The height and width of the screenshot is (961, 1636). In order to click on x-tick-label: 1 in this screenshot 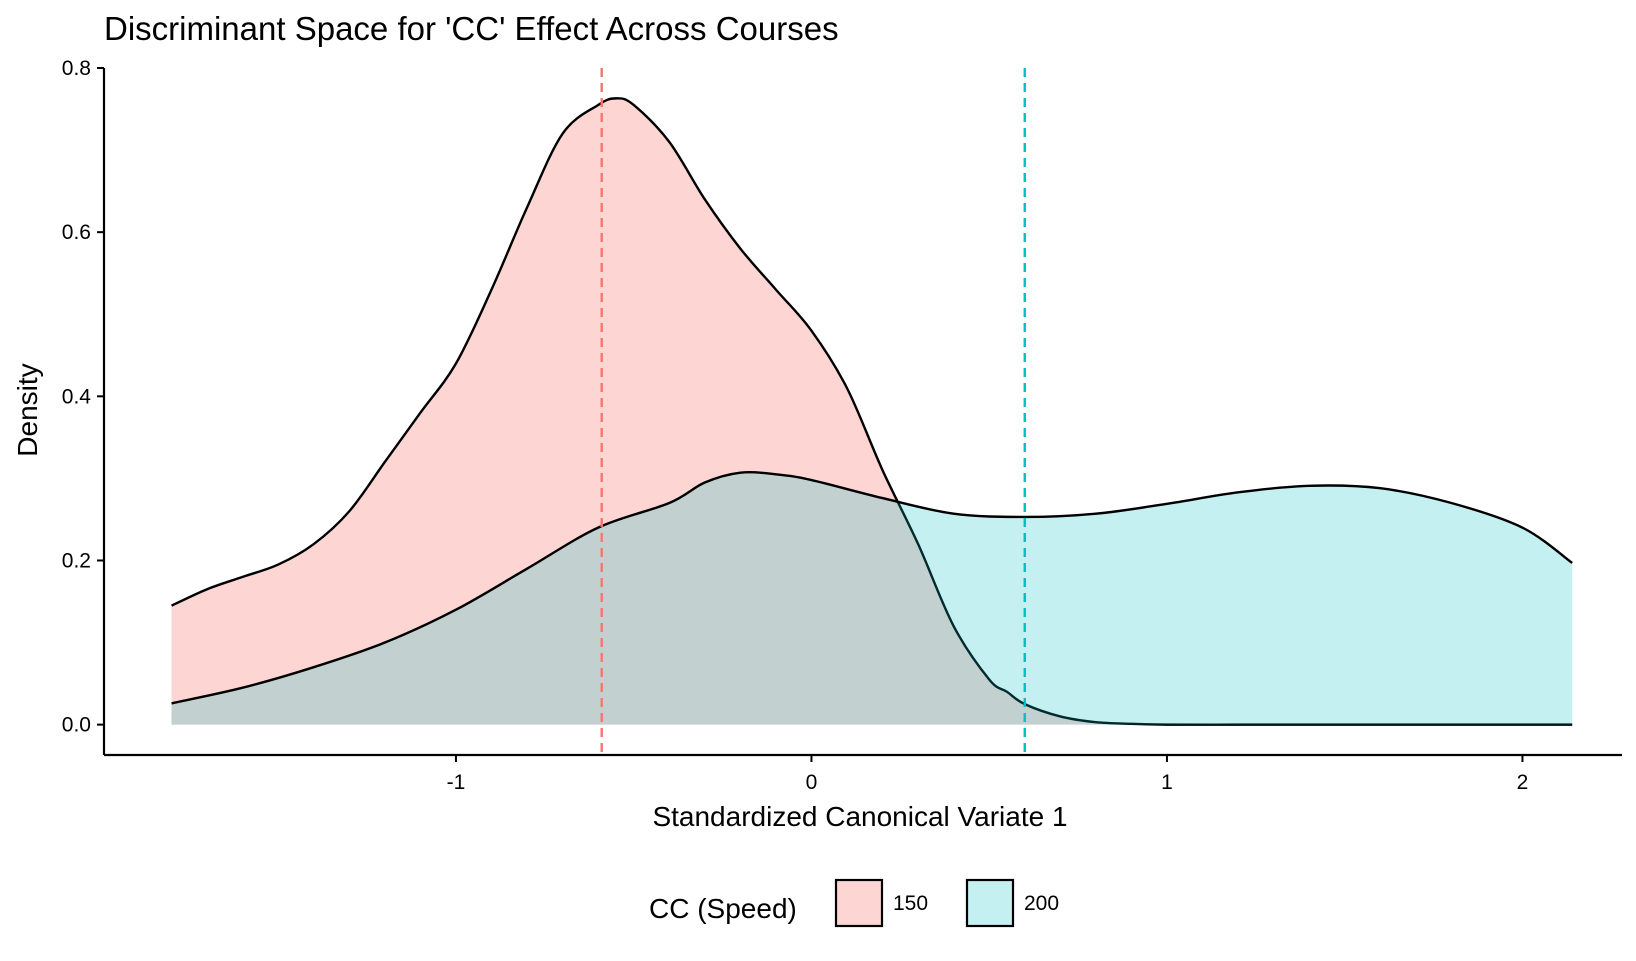, I will do `click(1167, 782)`.